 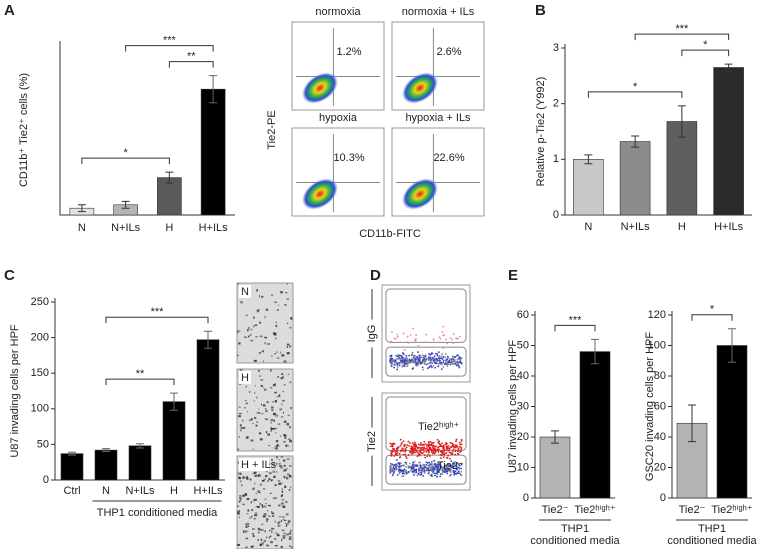 What do you see at coordinates (660, 467) in the screenshot?
I see `y-tick-label: 20` at bounding box center [660, 467].